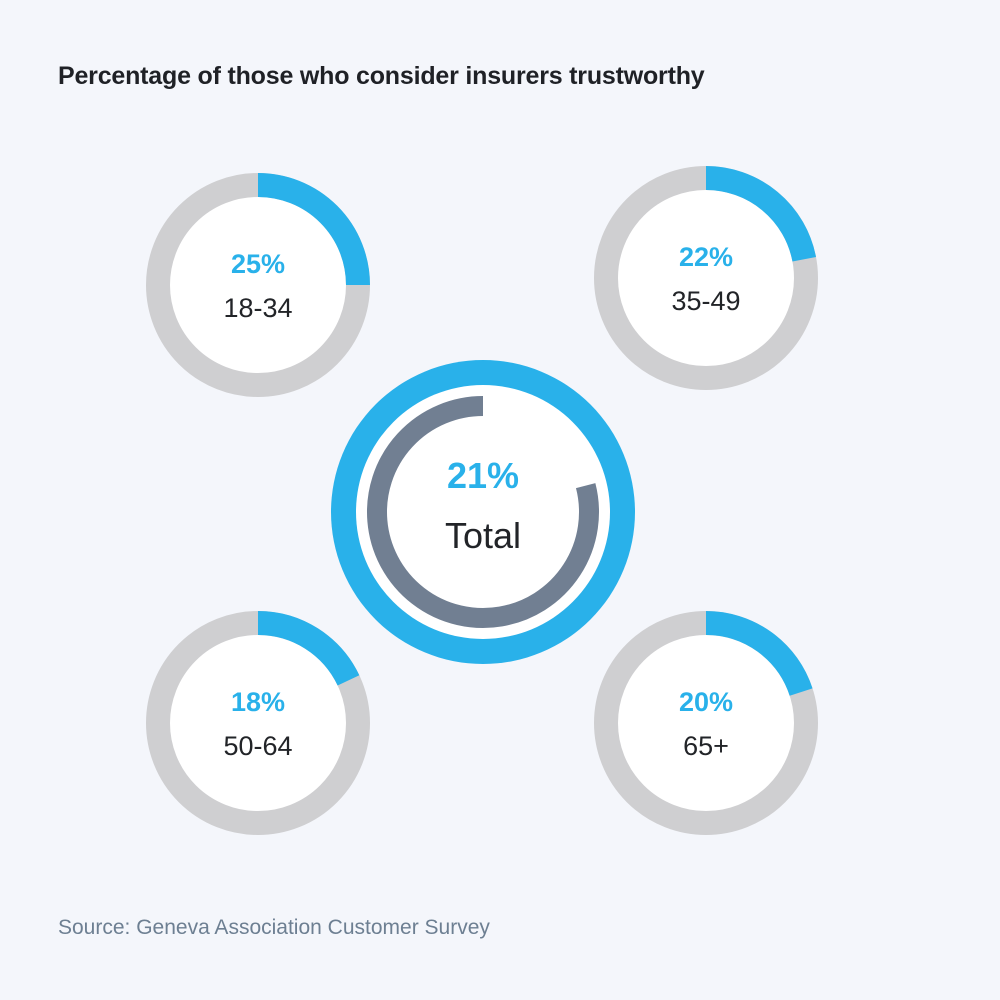 This screenshot has width=1000, height=1000. What do you see at coordinates (706, 723) in the screenshot?
I see `donut-65-face` at bounding box center [706, 723].